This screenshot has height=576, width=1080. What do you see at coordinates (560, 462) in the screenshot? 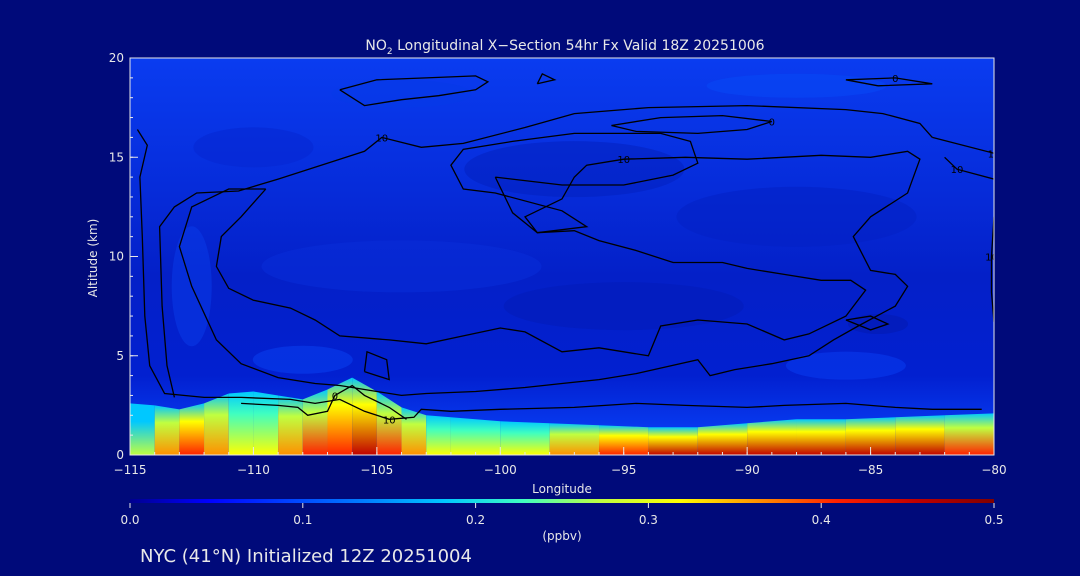
I see `x-axis: −115 −110 −105 −100 −95 −90 −85 −80` at bounding box center [560, 462].